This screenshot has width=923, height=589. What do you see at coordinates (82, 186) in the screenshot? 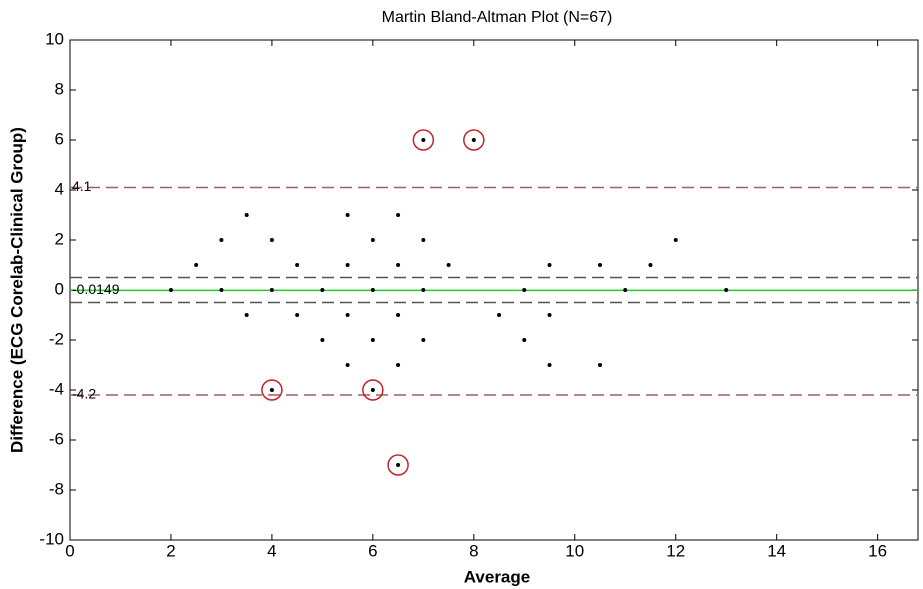
I see `reference-label: 4.1` at bounding box center [82, 186].